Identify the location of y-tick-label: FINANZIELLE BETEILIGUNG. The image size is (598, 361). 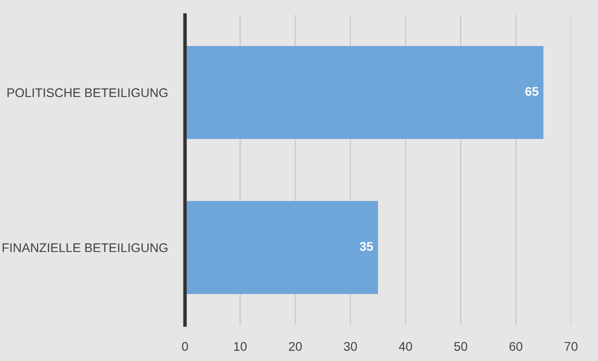
(85, 247).